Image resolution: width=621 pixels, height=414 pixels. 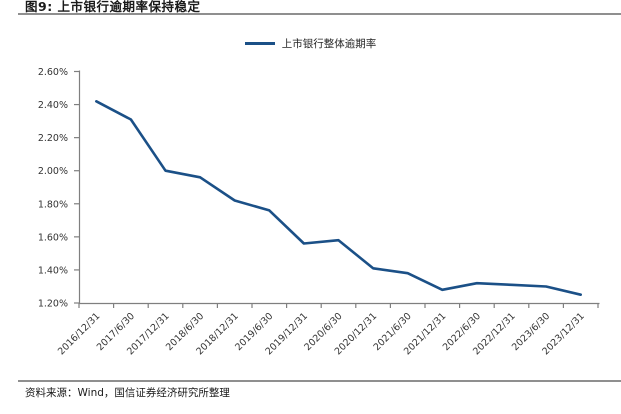 I want to click on source-text: 资料来源：Wind，国信证券经济研究所整理, so click(x=127, y=393).